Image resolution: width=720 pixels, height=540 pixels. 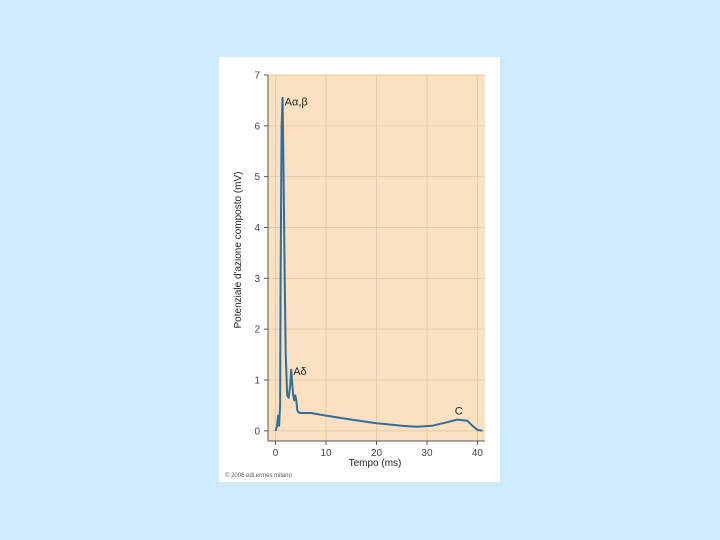 I want to click on x-tick-label: 0, so click(x=276, y=453).